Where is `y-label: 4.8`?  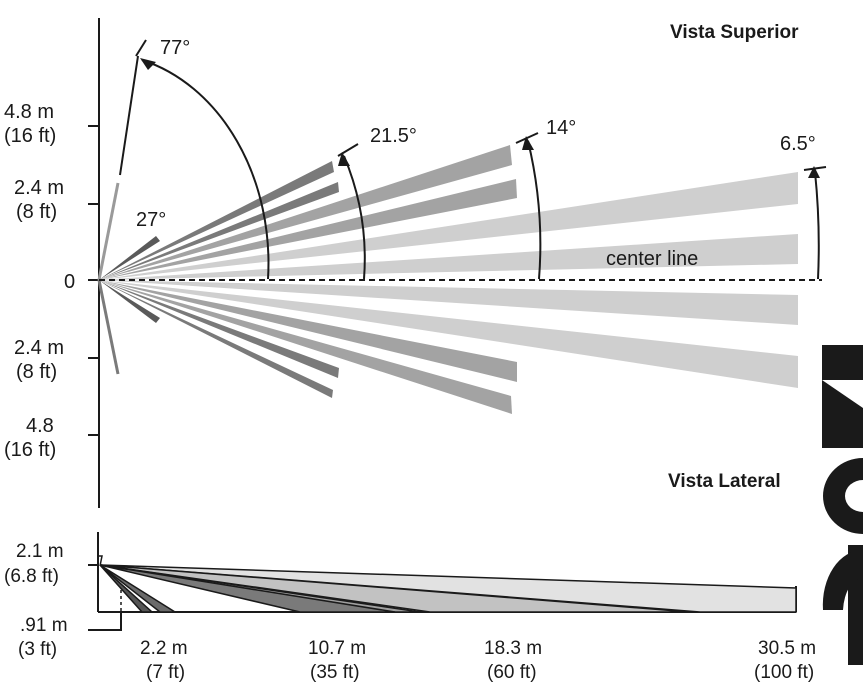 y-label: 4.8 is located at coordinates (40, 426).